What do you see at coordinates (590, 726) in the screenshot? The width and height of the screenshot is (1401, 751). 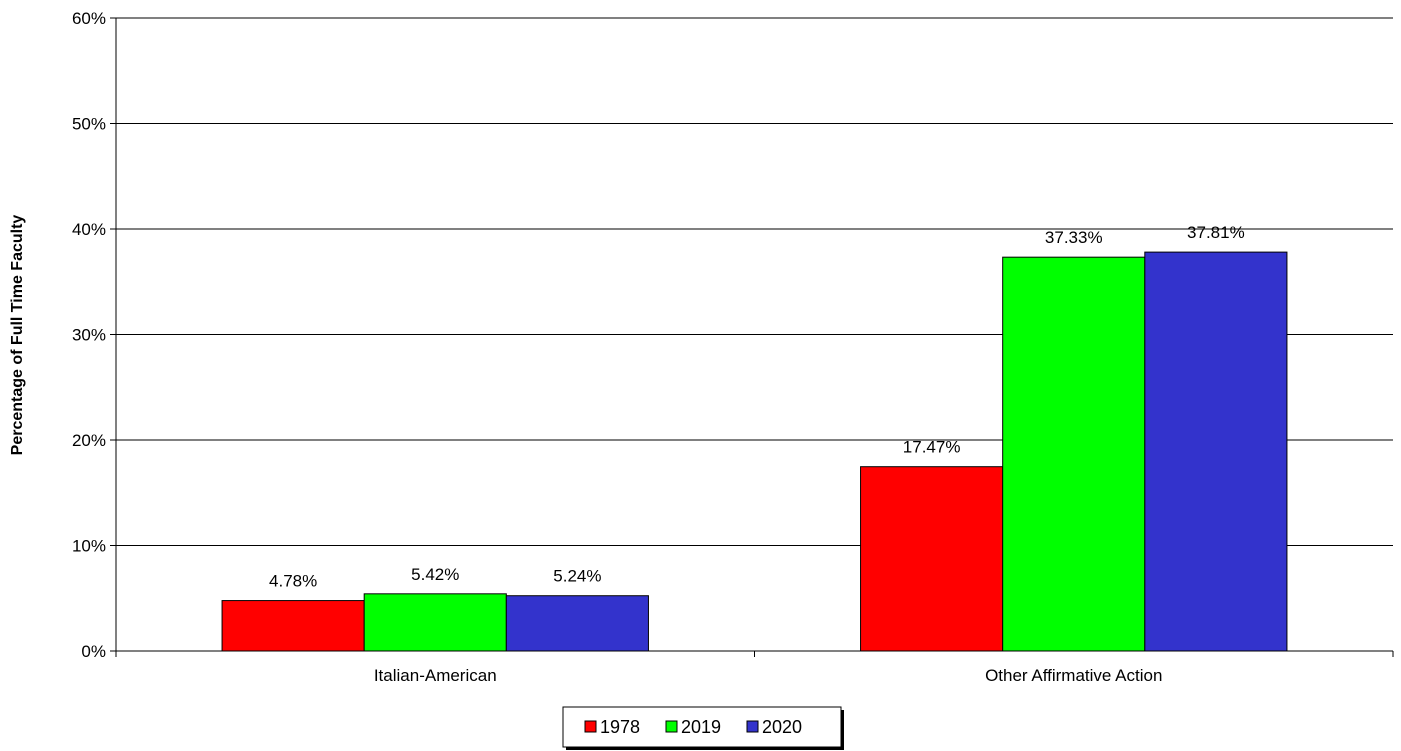 I see `legend-swatch-1978` at bounding box center [590, 726].